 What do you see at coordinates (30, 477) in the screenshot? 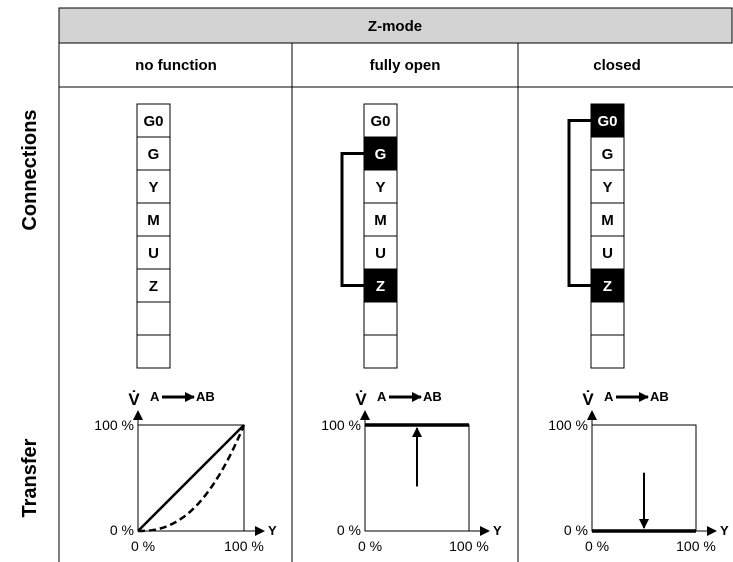
I see `row-label-transfer: Transfer` at bounding box center [30, 477].